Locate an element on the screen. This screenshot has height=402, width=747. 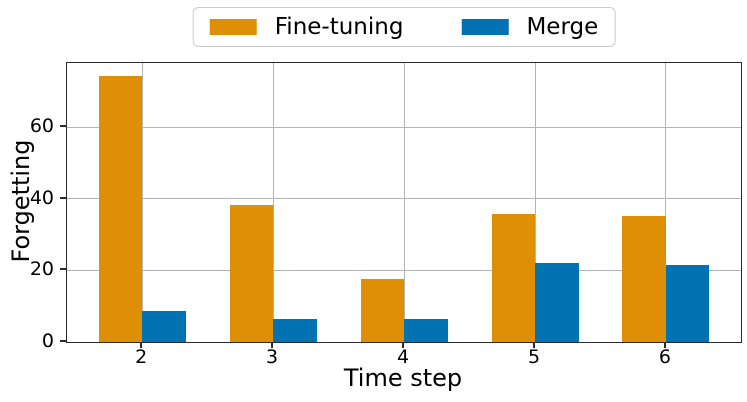
legend-item-fine-tuning: Fine-tuning is located at coordinates (306, 26).